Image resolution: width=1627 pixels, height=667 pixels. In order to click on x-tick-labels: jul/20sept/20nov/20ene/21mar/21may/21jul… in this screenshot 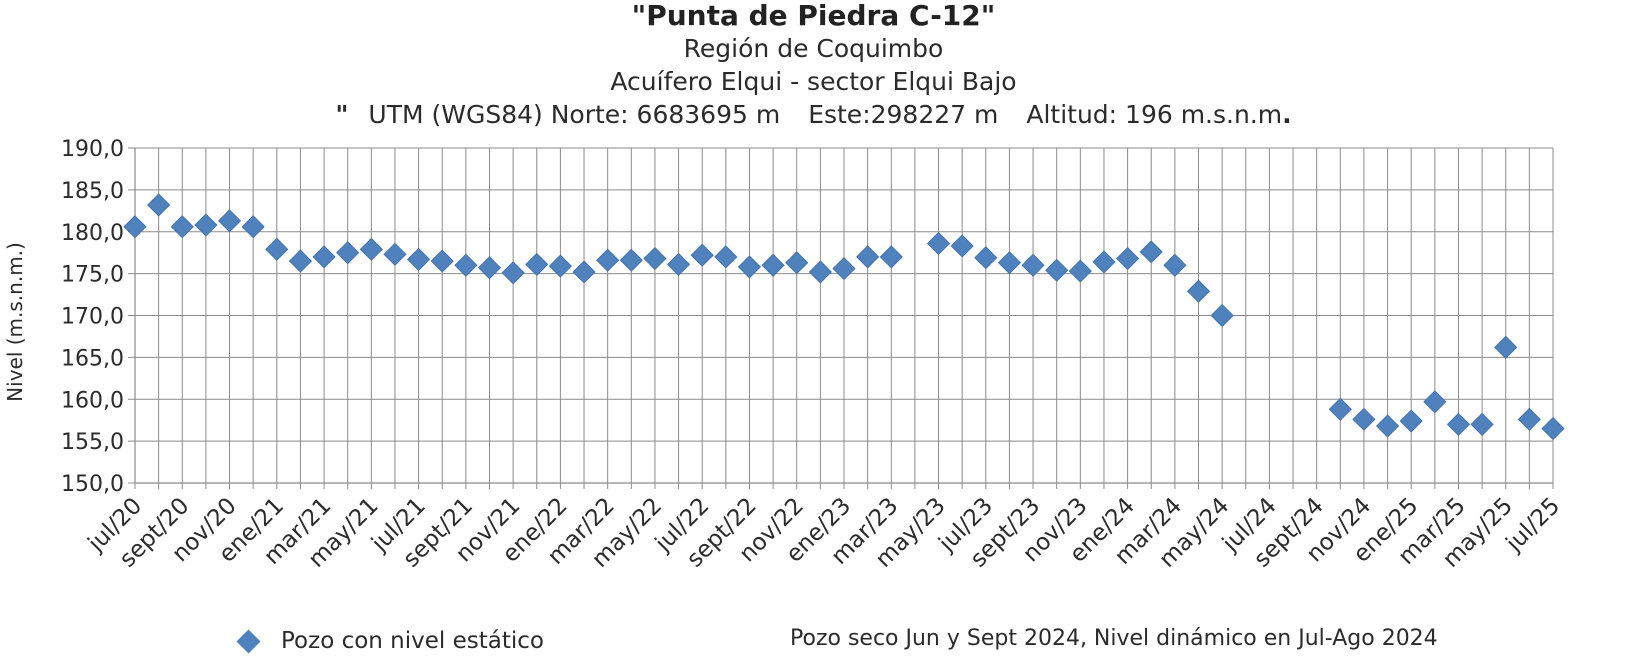, I will do `click(824, 533)`.